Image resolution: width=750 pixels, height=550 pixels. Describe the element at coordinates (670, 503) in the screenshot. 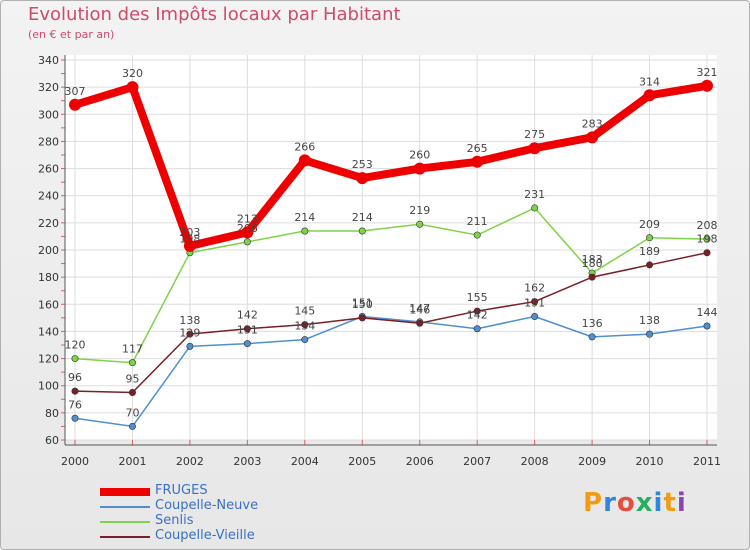

I see `logo-letter: t` at that location.